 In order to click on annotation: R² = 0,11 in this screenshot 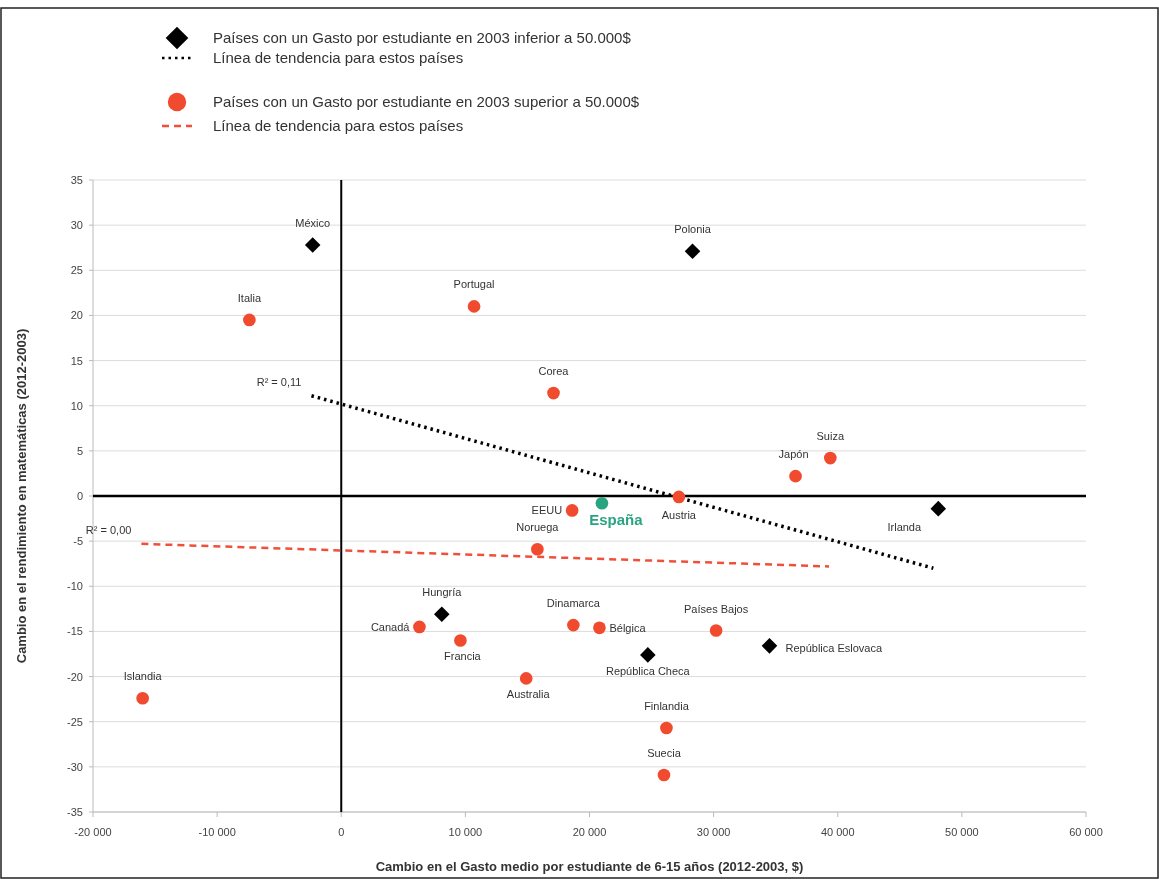, I will do `click(279, 381)`.